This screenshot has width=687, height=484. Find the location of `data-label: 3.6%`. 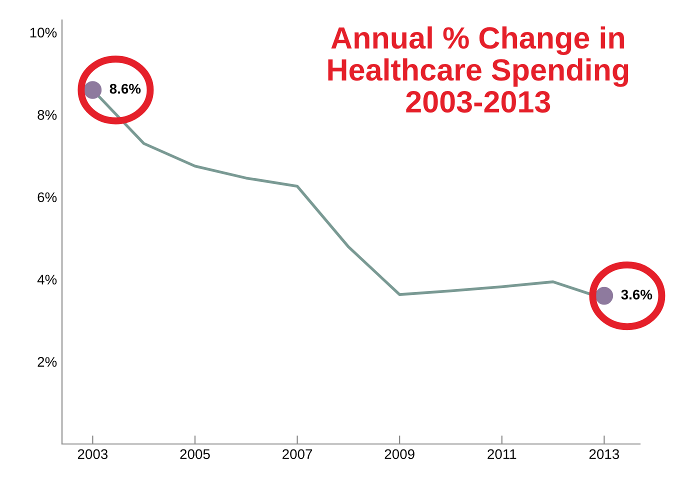

data-label: 3.6% is located at coordinates (636, 295).